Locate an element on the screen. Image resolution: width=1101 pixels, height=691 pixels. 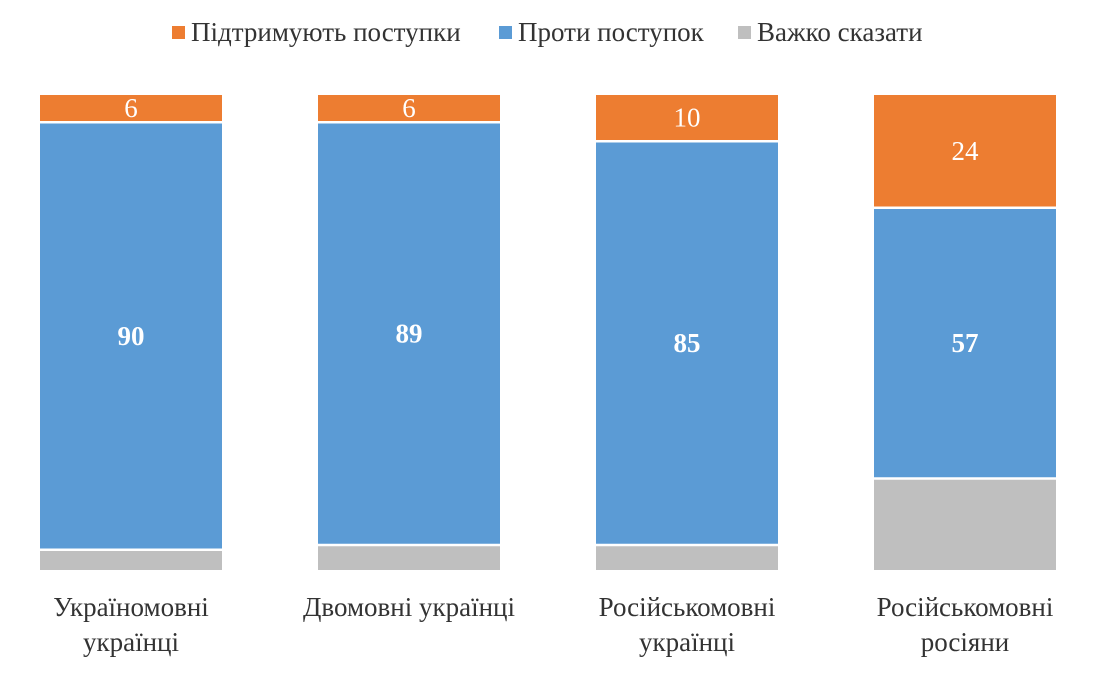
data-label: 24 is located at coordinates (966, 151).